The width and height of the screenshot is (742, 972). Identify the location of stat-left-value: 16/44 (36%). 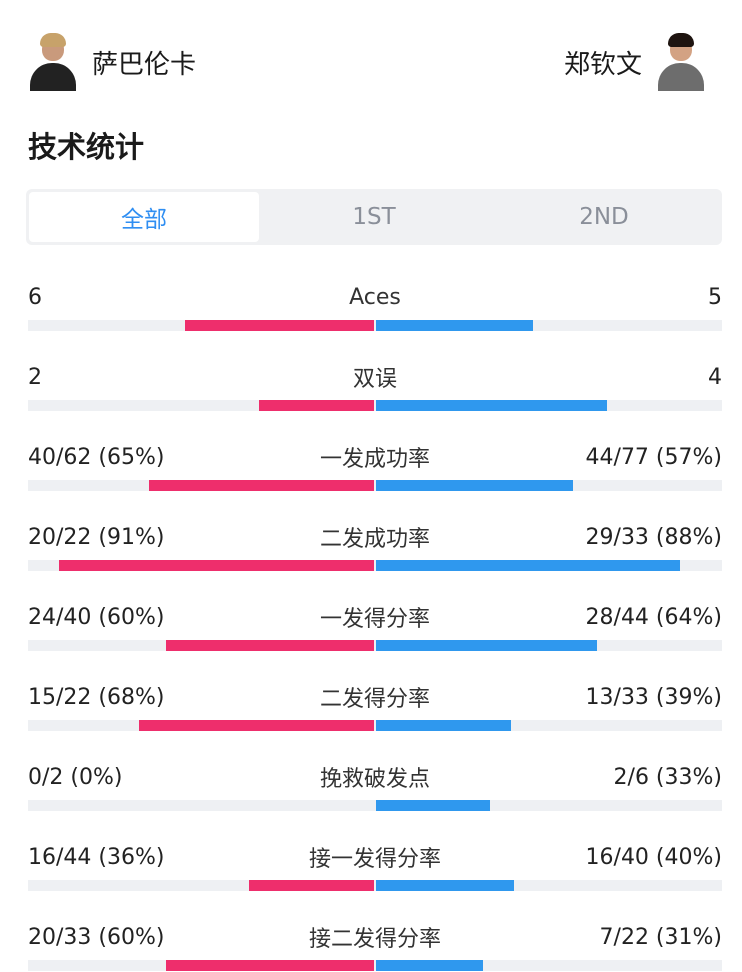
(96, 857).